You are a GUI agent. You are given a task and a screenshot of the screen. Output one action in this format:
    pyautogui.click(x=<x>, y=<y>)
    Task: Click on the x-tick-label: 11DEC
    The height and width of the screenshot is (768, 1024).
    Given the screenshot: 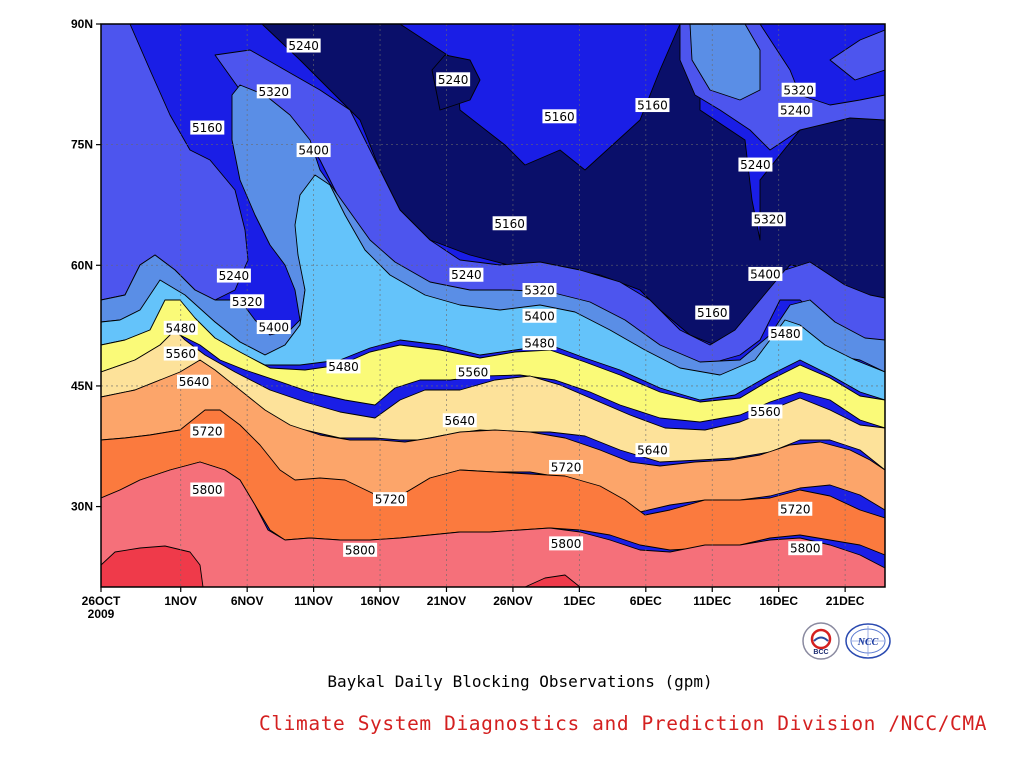 What is the action you would take?
    pyautogui.click(x=712, y=601)
    